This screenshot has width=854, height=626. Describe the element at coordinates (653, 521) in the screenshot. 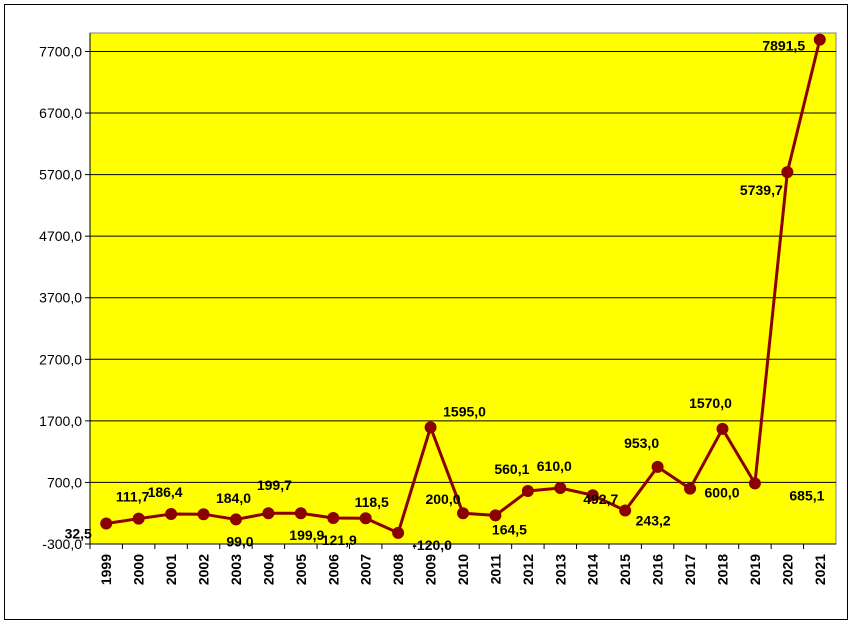

I see `data-label: 243,2` at that location.